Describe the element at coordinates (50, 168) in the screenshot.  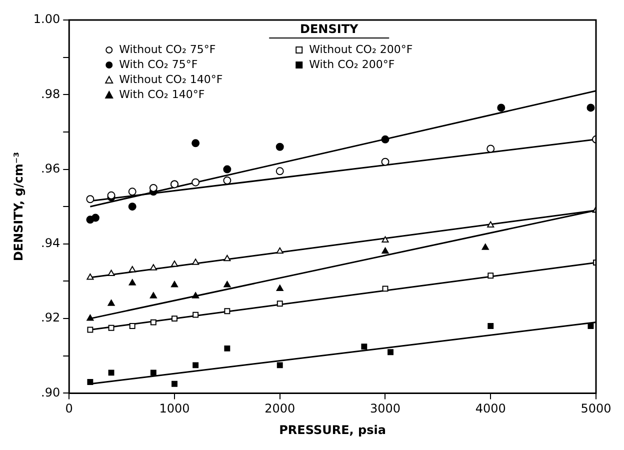
I see `y-tick-label: .96` at that location.